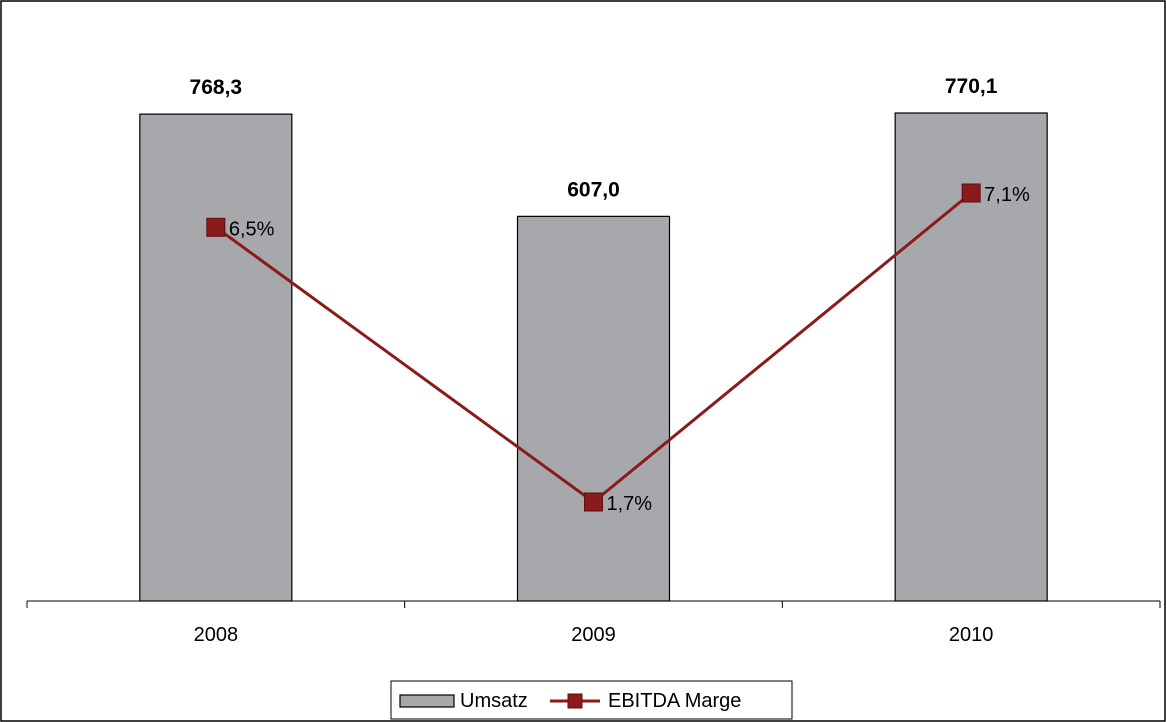 The height and width of the screenshot is (722, 1166). What do you see at coordinates (575, 701) in the screenshot?
I see `legend-marker-ebitda` at bounding box center [575, 701].